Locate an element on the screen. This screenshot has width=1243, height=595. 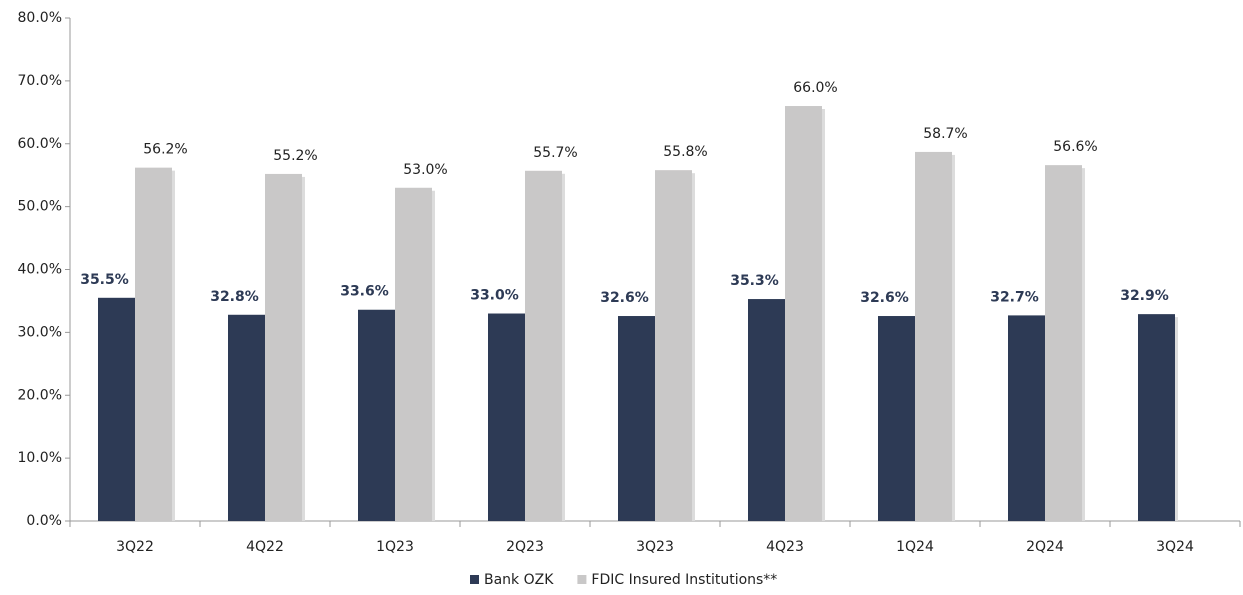
y-tick-label: 0.0% is located at coordinates (44, 521).